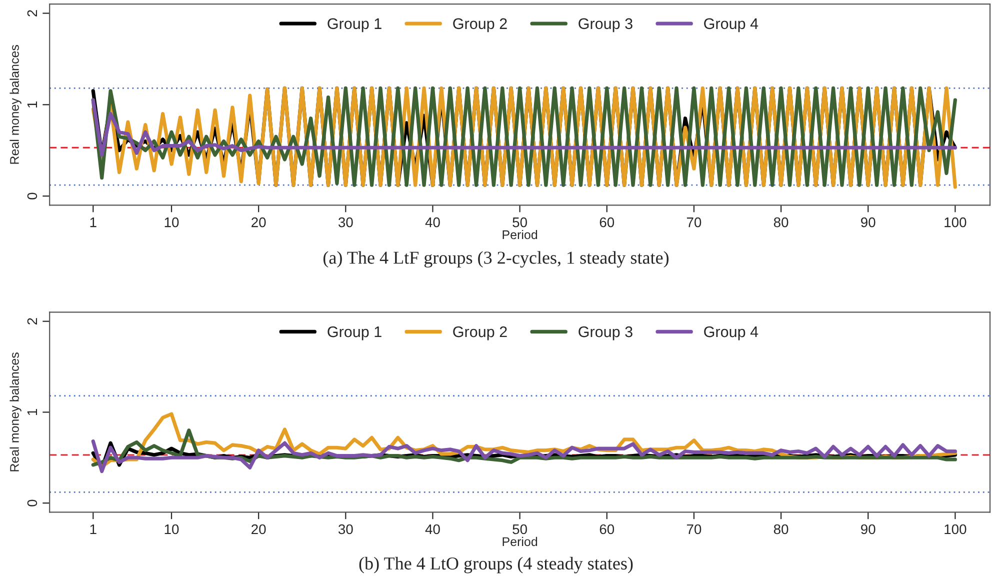 The image size is (992, 588). Describe the element at coordinates (524, 127) in the screenshot. I see `line-series` at that location.